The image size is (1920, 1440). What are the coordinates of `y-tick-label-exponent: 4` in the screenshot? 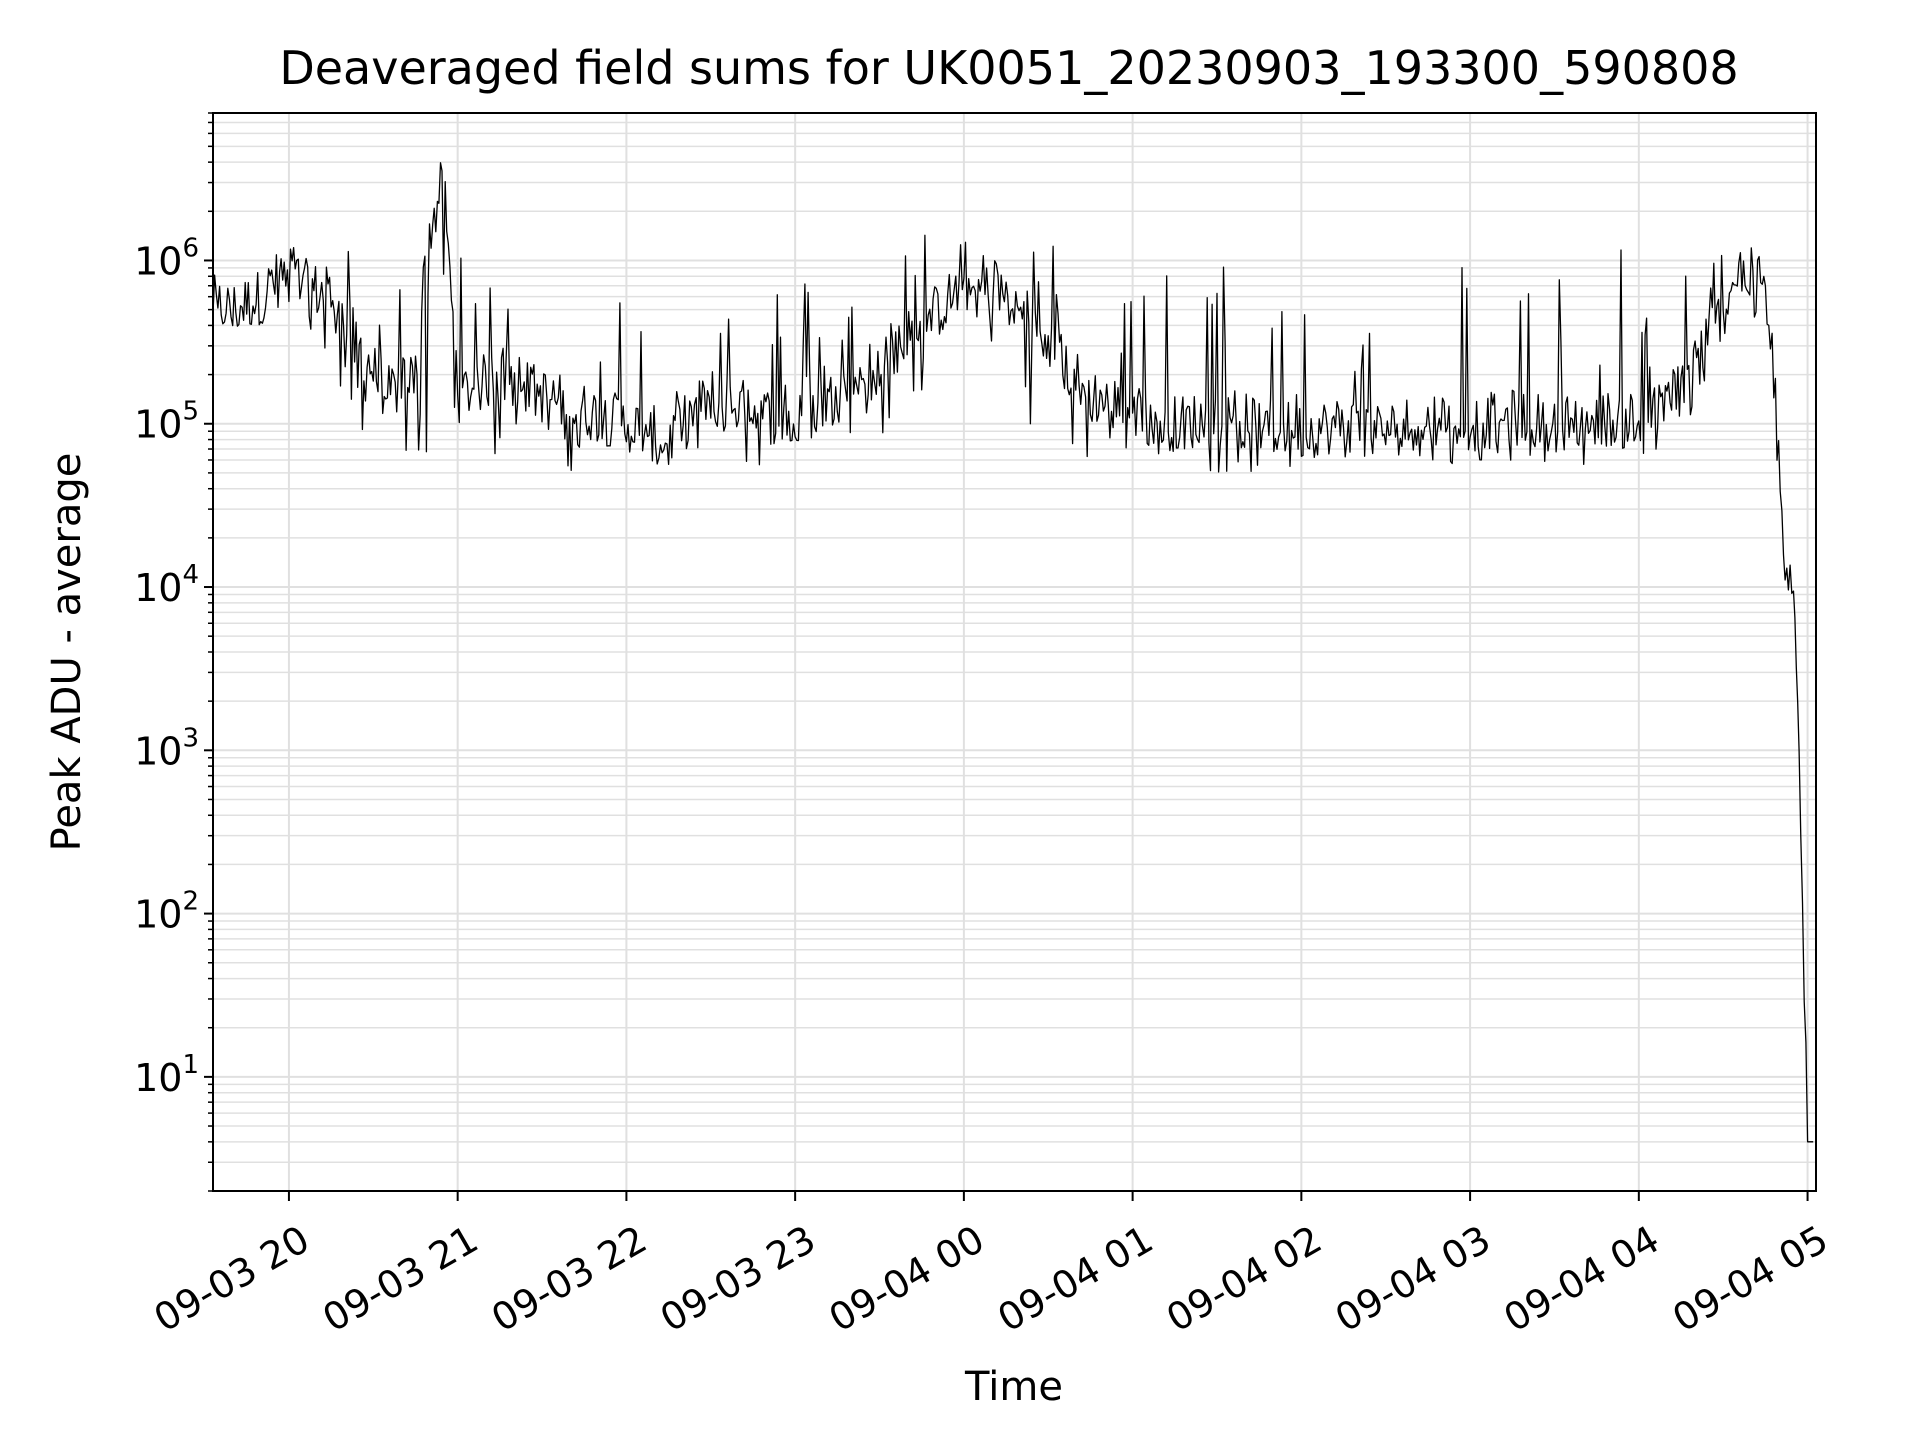 It's located at (190, 575).